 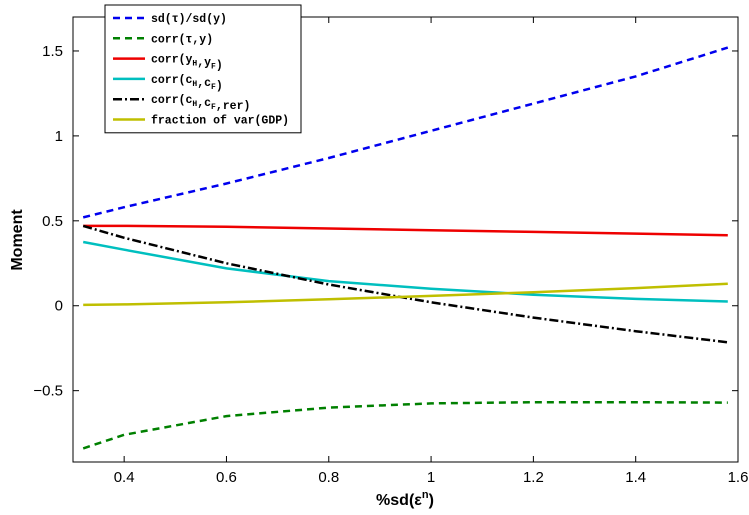 I want to click on legend-label: corr(cH,cF,rer), so click(x=200, y=103).